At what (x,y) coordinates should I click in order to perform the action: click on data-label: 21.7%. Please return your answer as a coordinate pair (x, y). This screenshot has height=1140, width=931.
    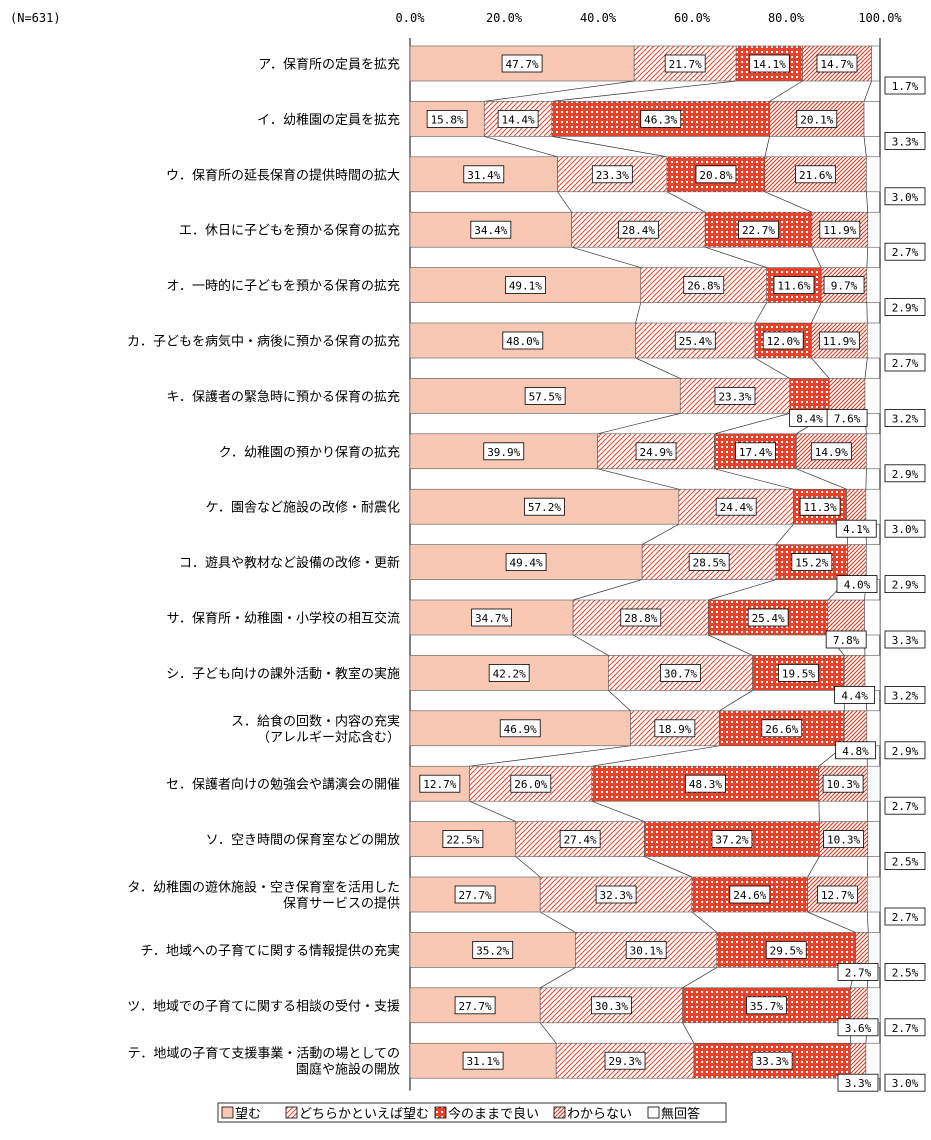
    Looking at the image, I should click on (685, 64).